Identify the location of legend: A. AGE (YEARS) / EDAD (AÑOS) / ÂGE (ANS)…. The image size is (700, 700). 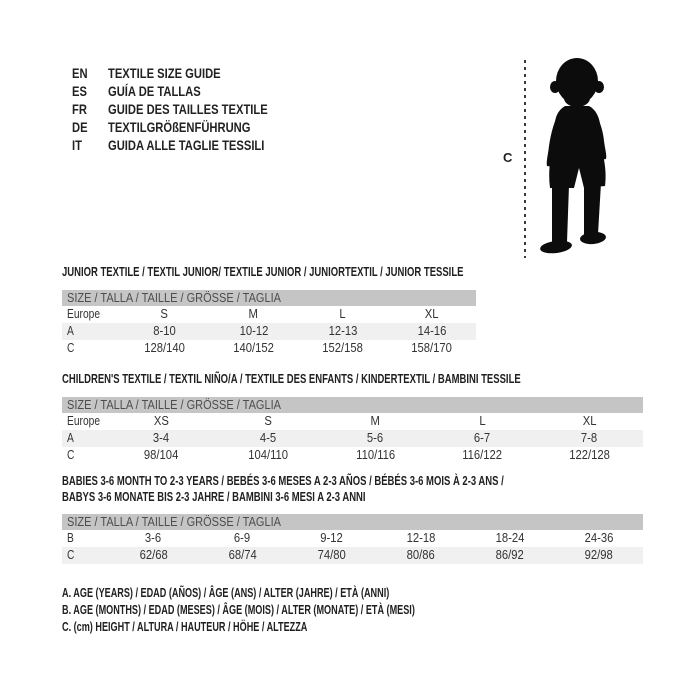
(314, 609).